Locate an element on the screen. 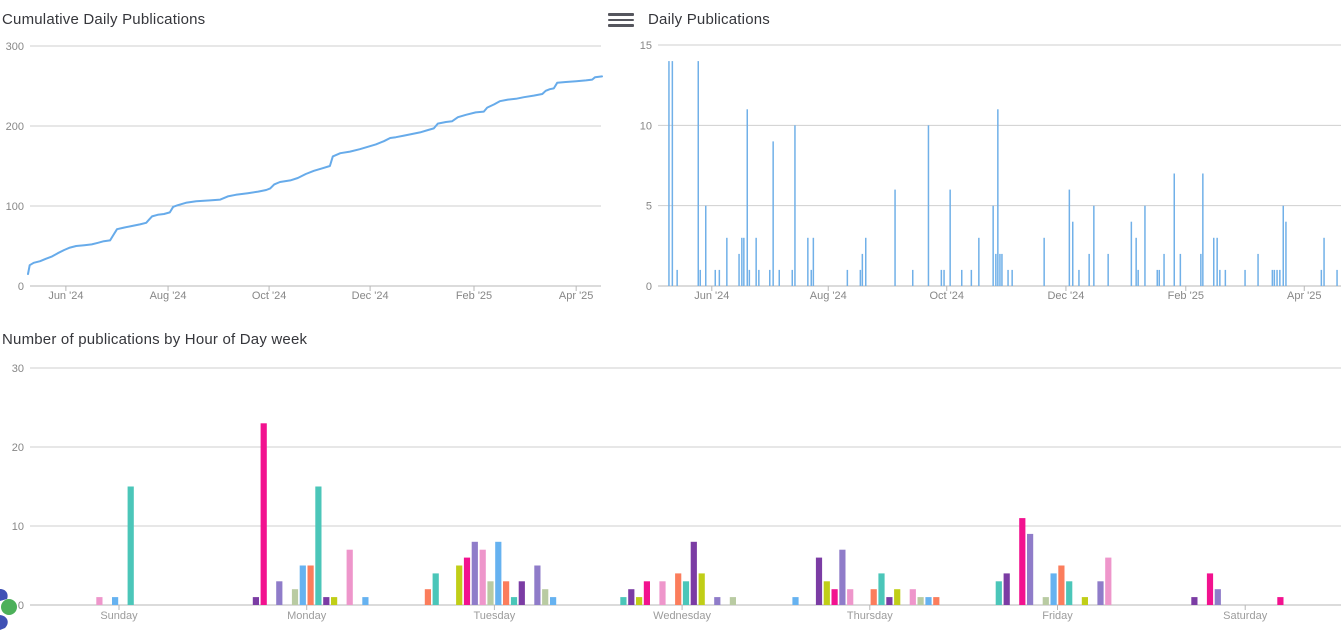 The width and height of the screenshot is (1341, 635). svg-text: 100 is located at coordinates (15, 207).